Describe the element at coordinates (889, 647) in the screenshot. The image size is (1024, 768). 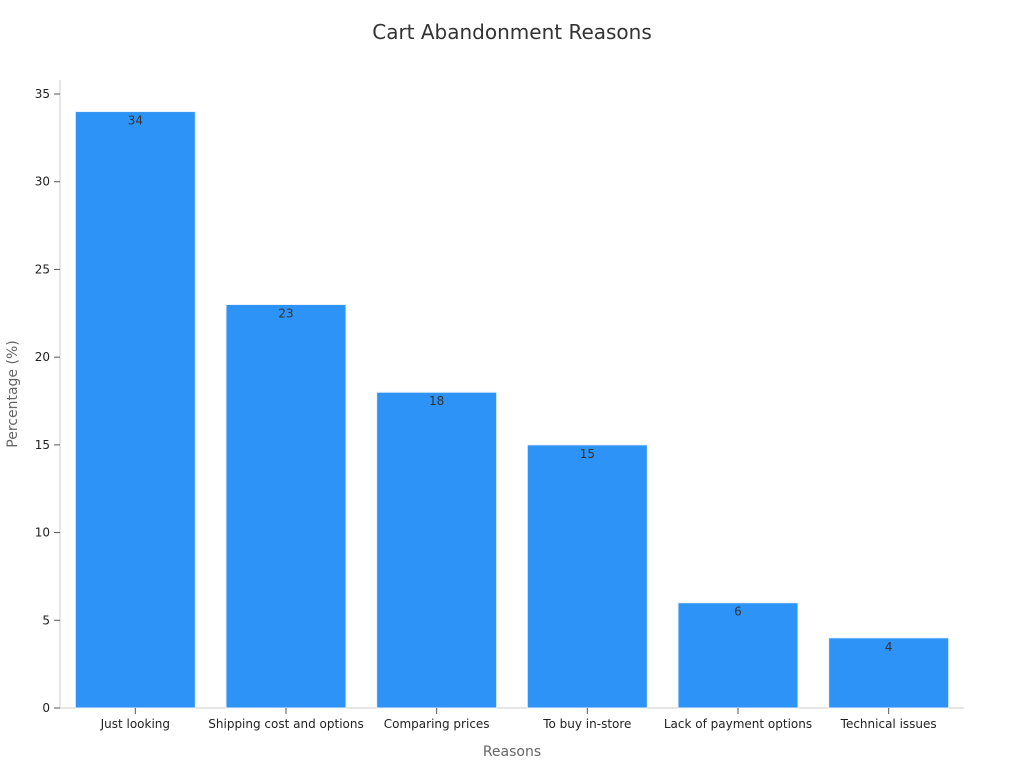
I see `bar-value-label: 4` at that location.